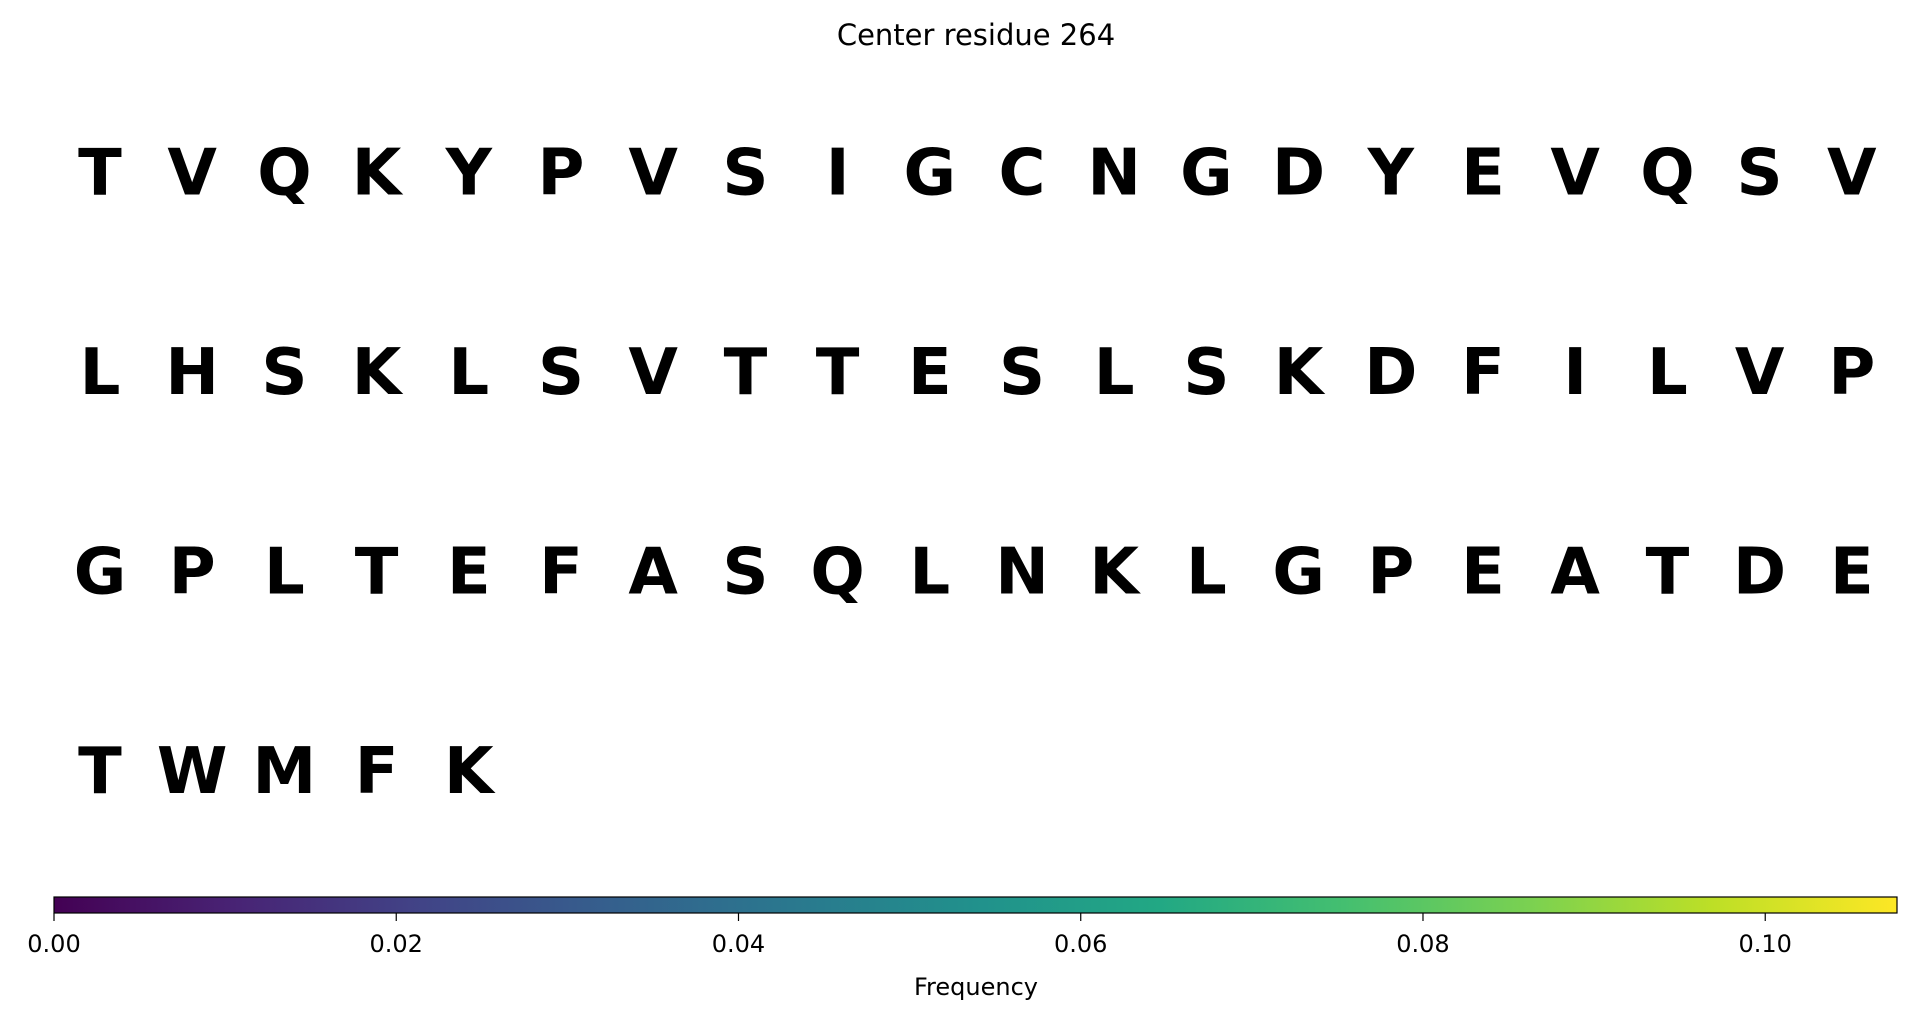 This screenshot has width=1917, height=1025. I want to click on colorbar-tick-label: 0.04, so click(738, 944).